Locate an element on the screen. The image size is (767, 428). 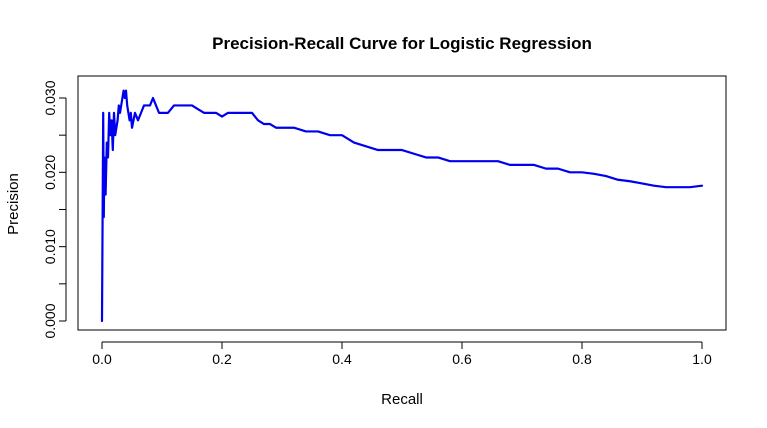
x-tick-label: 0.2 is located at coordinates (222, 359).